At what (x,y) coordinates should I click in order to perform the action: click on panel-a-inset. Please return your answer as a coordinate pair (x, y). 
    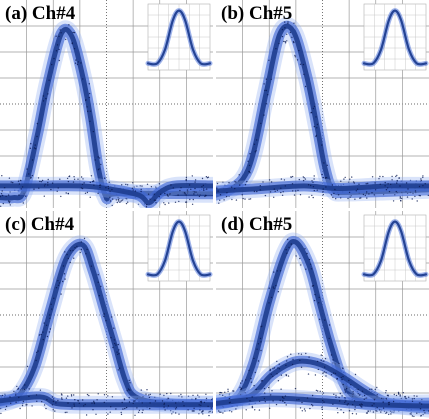
    Looking at the image, I should click on (179, 37).